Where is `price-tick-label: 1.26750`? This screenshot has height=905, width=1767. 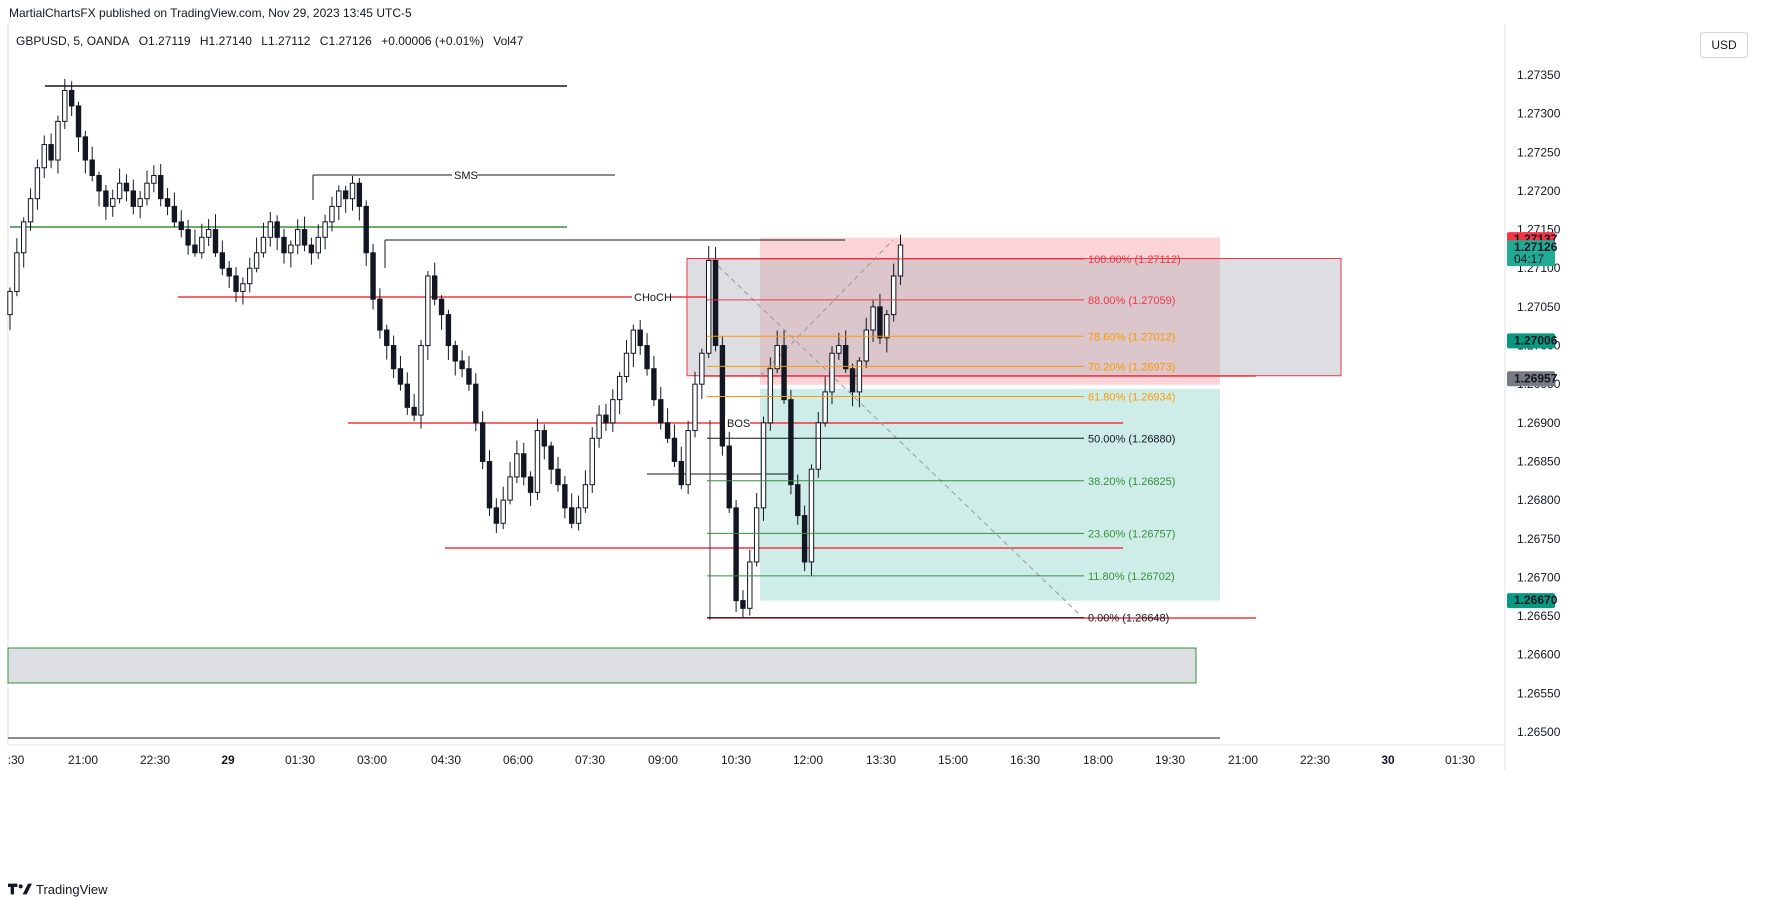 price-tick-label: 1.26750 is located at coordinates (1539, 539).